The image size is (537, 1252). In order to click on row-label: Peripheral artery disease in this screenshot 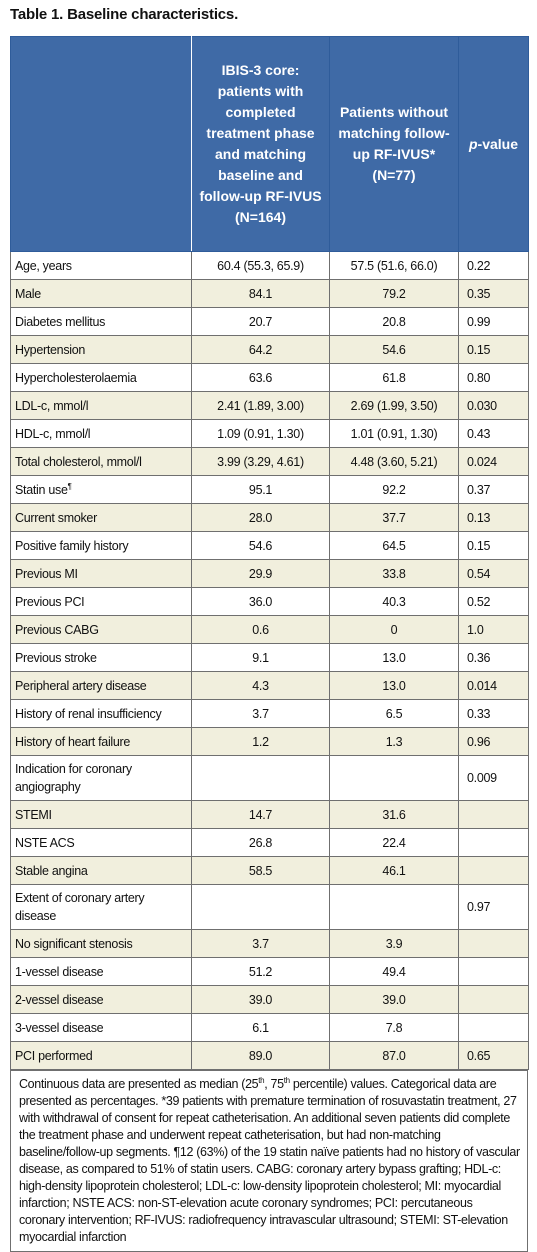, I will do `click(101, 685)`.